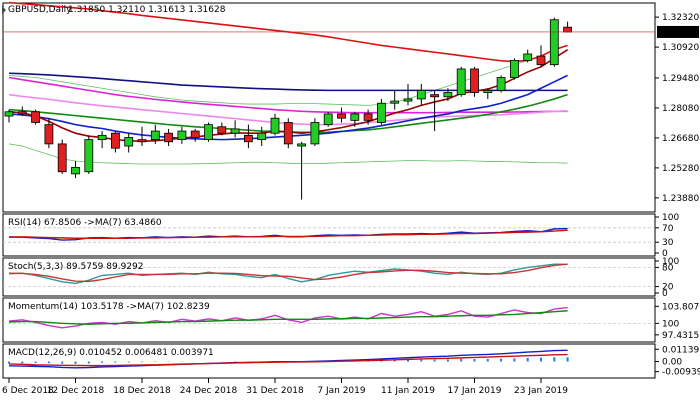  Describe the element at coordinates (668, 229) in the screenshot. I see `indicator-tick-label: 70` at that location.